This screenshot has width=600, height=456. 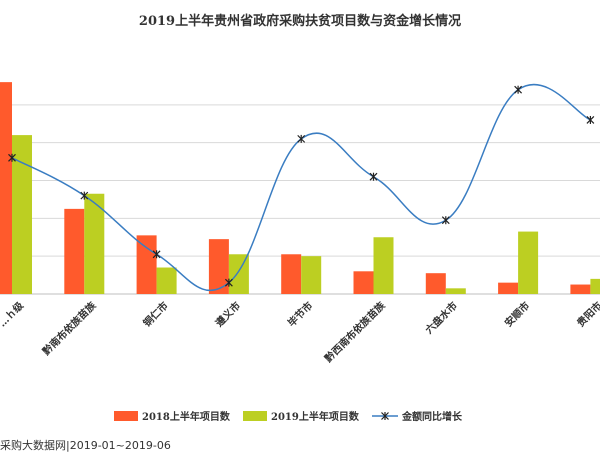 I want to click on x-tick-label-3: 遵义市, so click(x=228, y=314).